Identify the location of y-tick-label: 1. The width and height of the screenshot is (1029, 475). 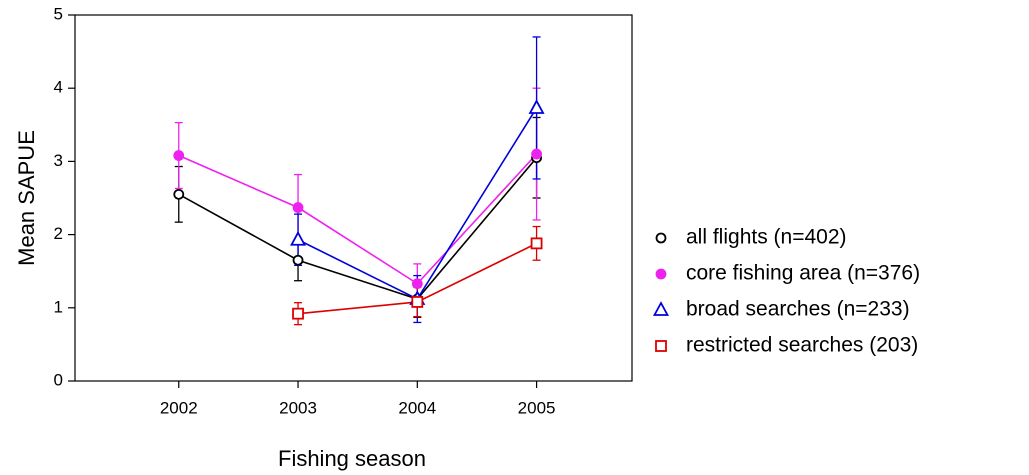
(58, 306).